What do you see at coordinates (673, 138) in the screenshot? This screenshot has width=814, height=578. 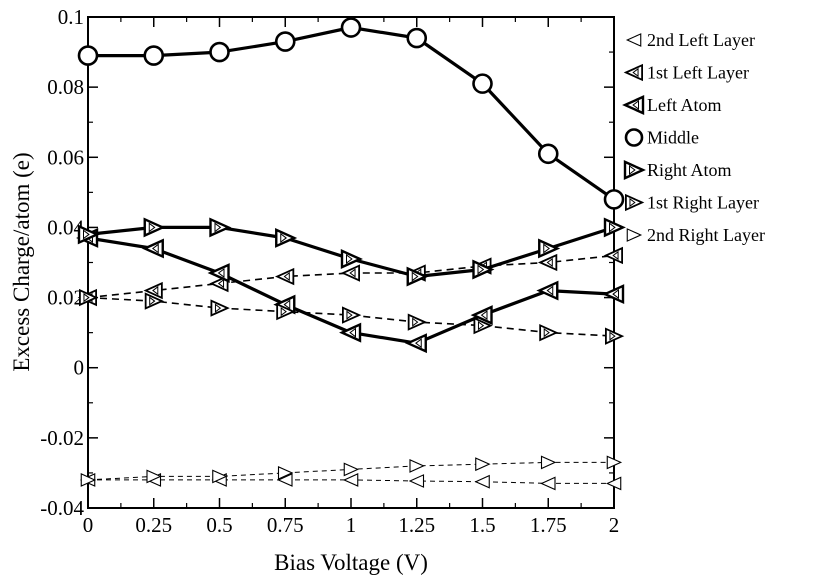 I see `legend-label: Middle` at bounding box center [673, 138].